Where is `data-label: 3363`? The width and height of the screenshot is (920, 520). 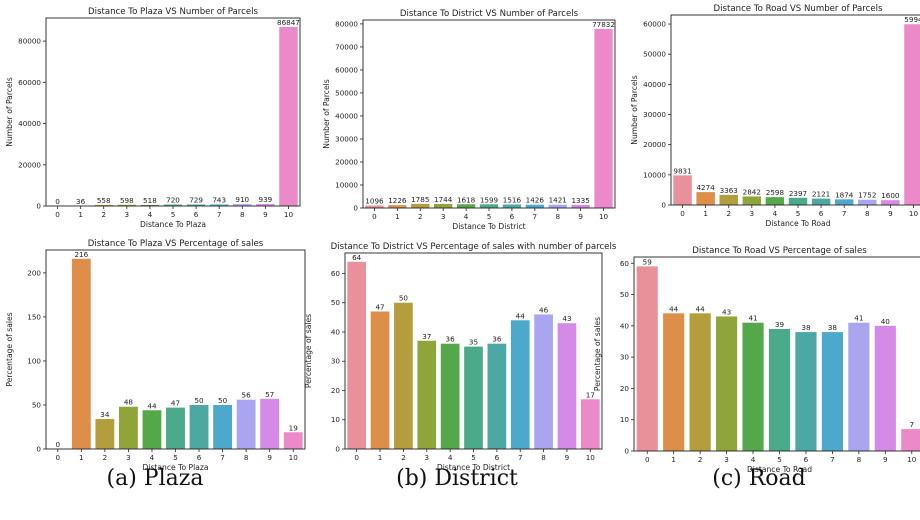
data-label: 3363 is located at coordinates (729, 190).